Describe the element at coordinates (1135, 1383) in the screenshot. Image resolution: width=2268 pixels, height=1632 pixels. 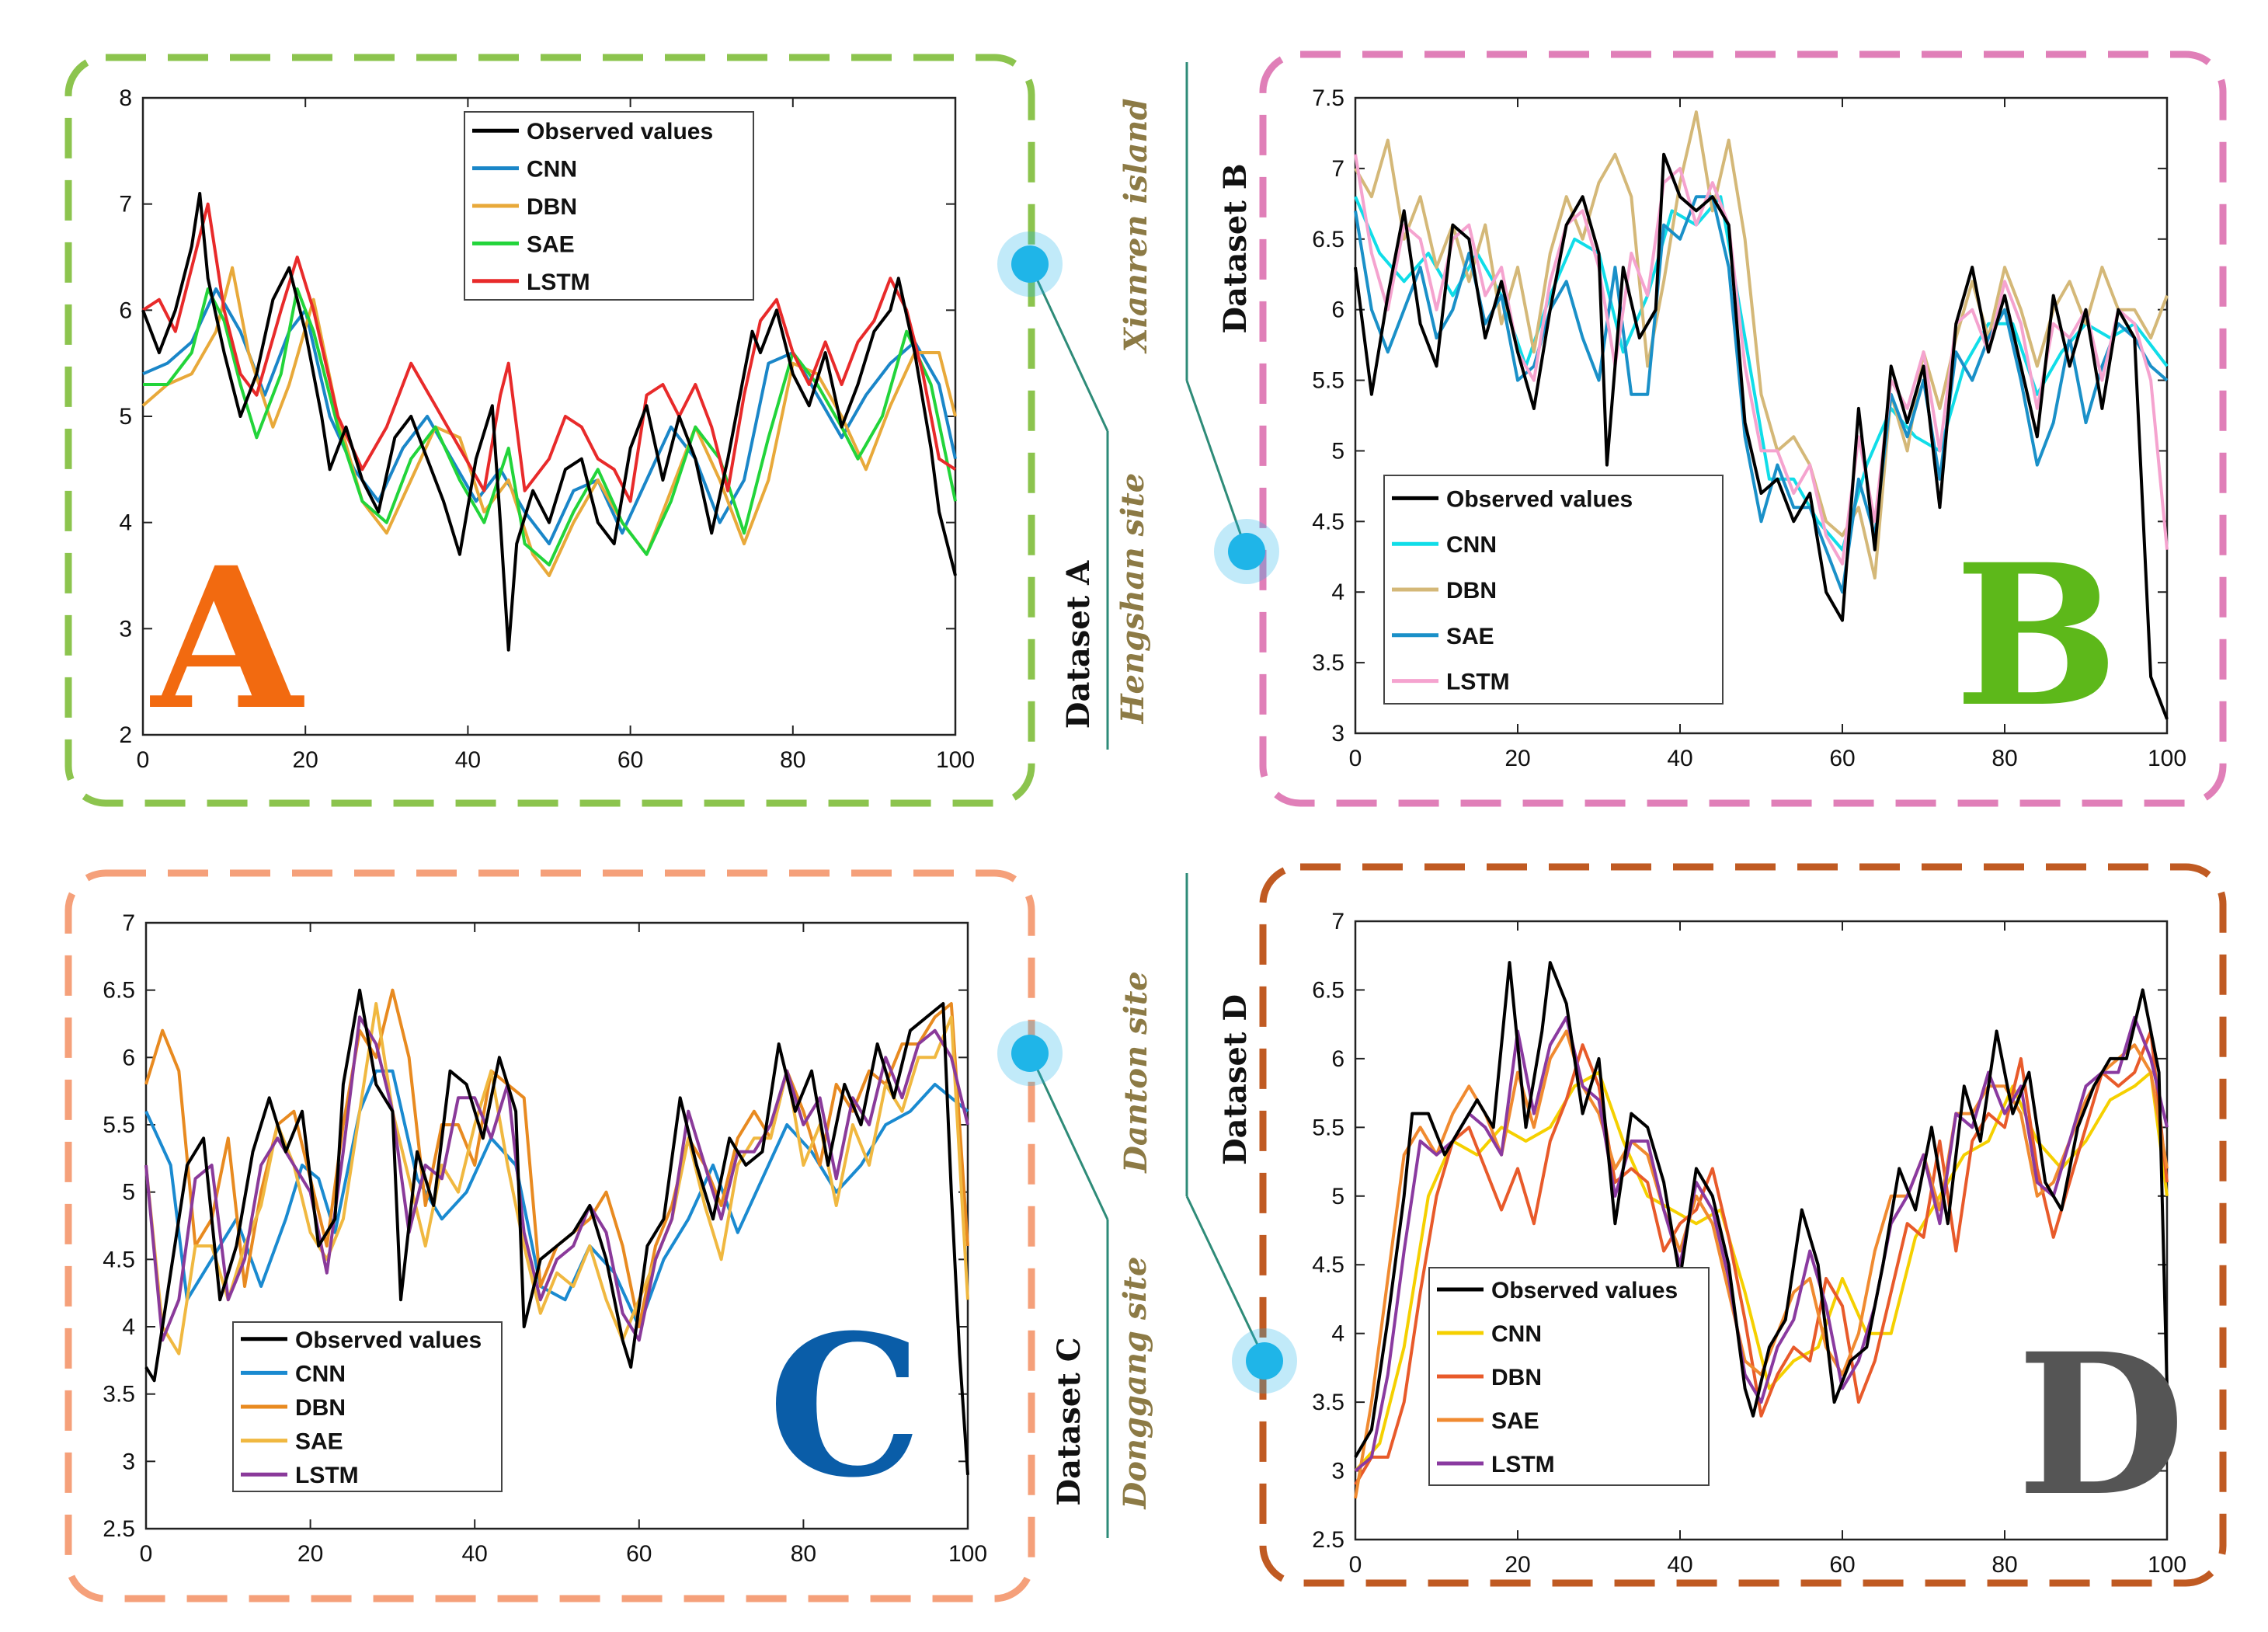
I see `site-label: Donggang site` at that location.